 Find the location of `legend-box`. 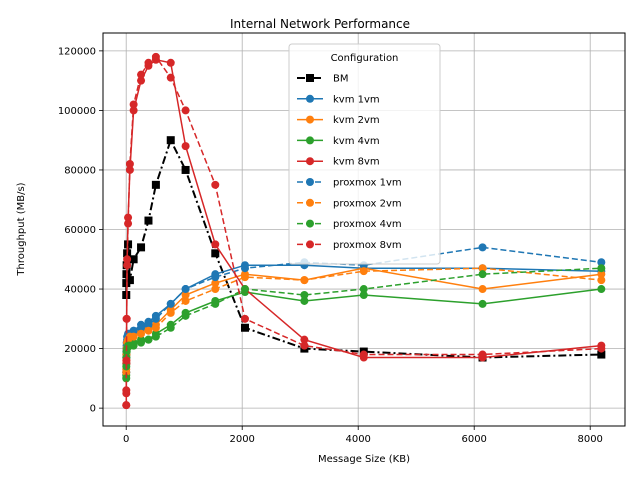

legend-box is located at coordinates (364, 154).